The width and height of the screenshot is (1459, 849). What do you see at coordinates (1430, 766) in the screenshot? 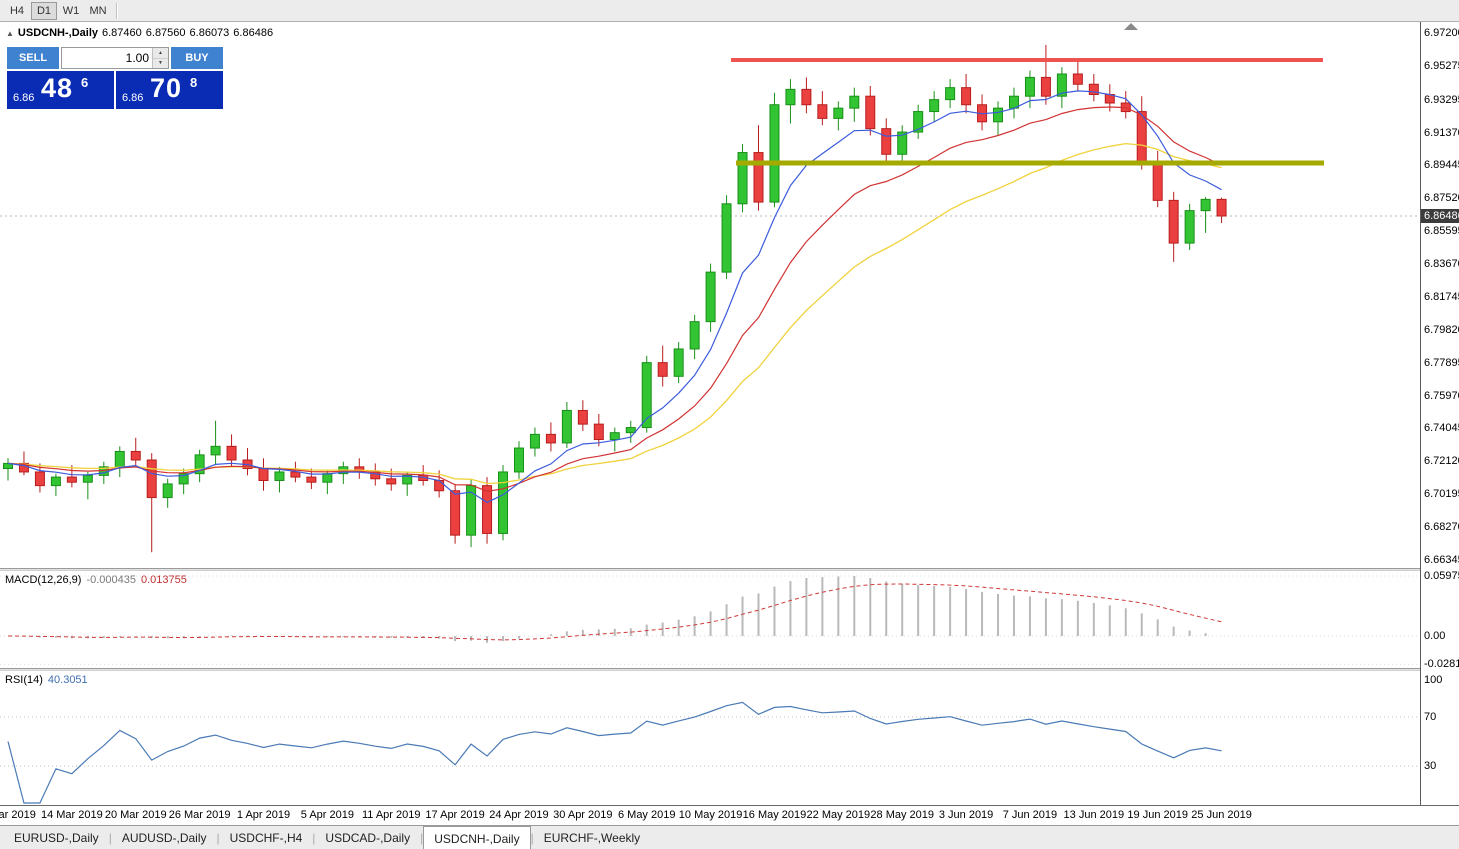
I see `rsi-axis-label: 30` at bounding box center [1430, 766].